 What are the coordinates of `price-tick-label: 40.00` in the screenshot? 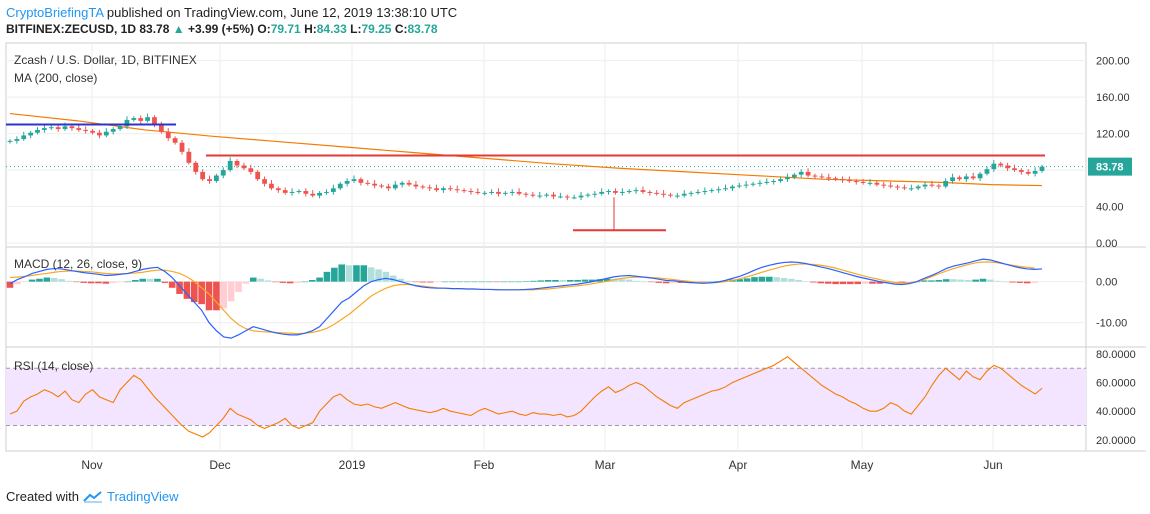 It's located at (1110, 208).